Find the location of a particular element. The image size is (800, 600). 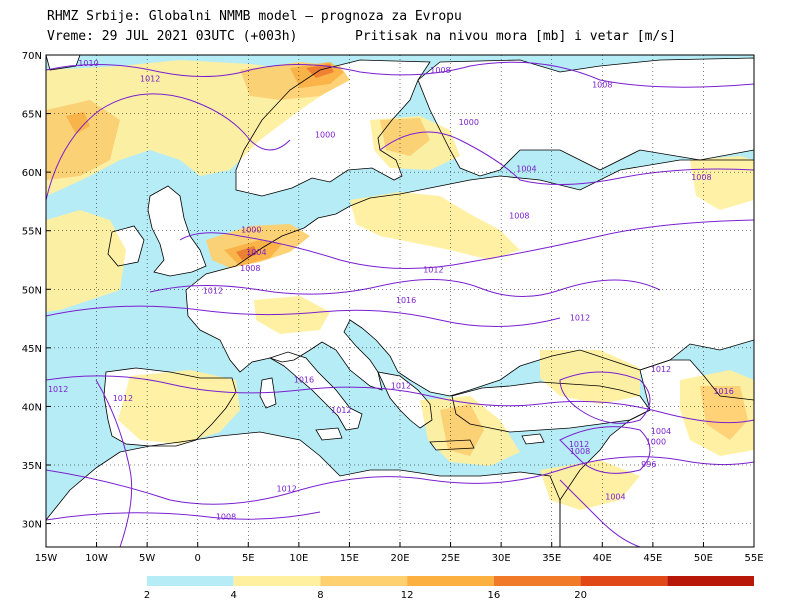

legend-label: 16 is located at coordinates (493, 595).